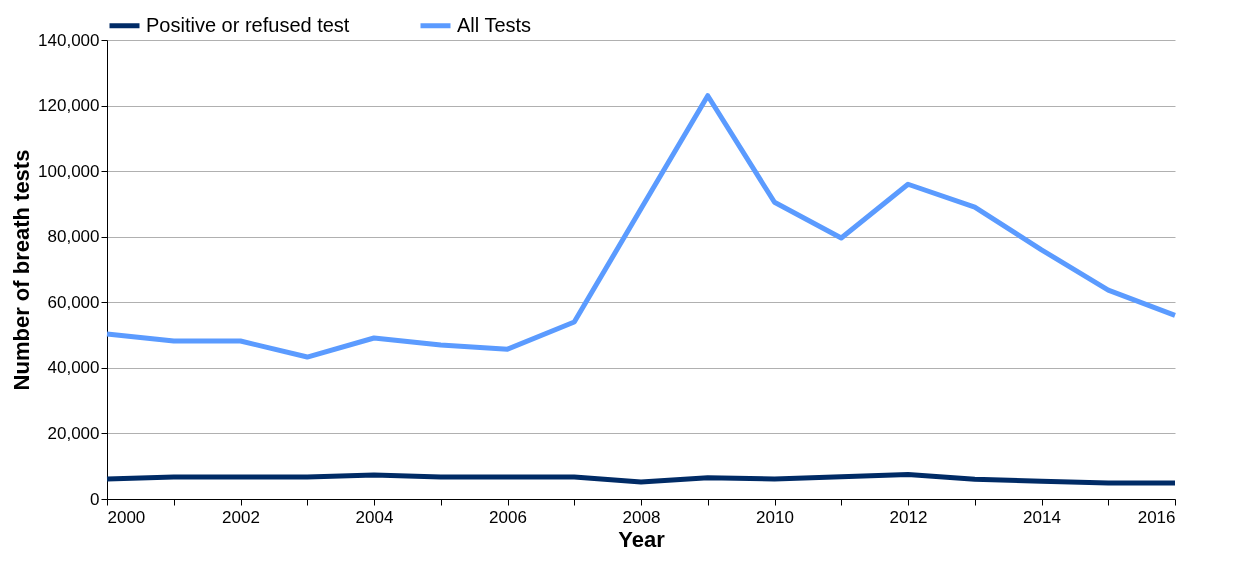 The height and width of the screenshot is (585, 1244). What do you see at coordinates (1042, 517) in the screenshot?
I see `x-tick-label: 2014` at bounding box center [1042, 517].